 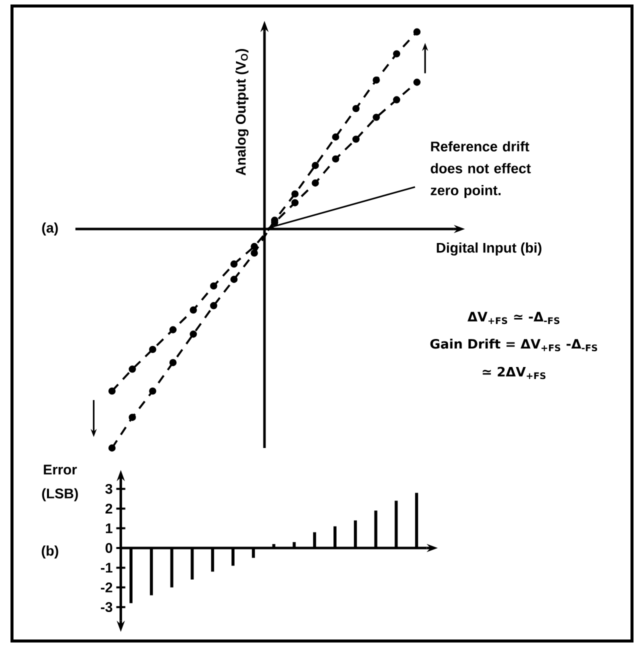 I want to click on y-tick-label: -2, so click(x=106, y=587).